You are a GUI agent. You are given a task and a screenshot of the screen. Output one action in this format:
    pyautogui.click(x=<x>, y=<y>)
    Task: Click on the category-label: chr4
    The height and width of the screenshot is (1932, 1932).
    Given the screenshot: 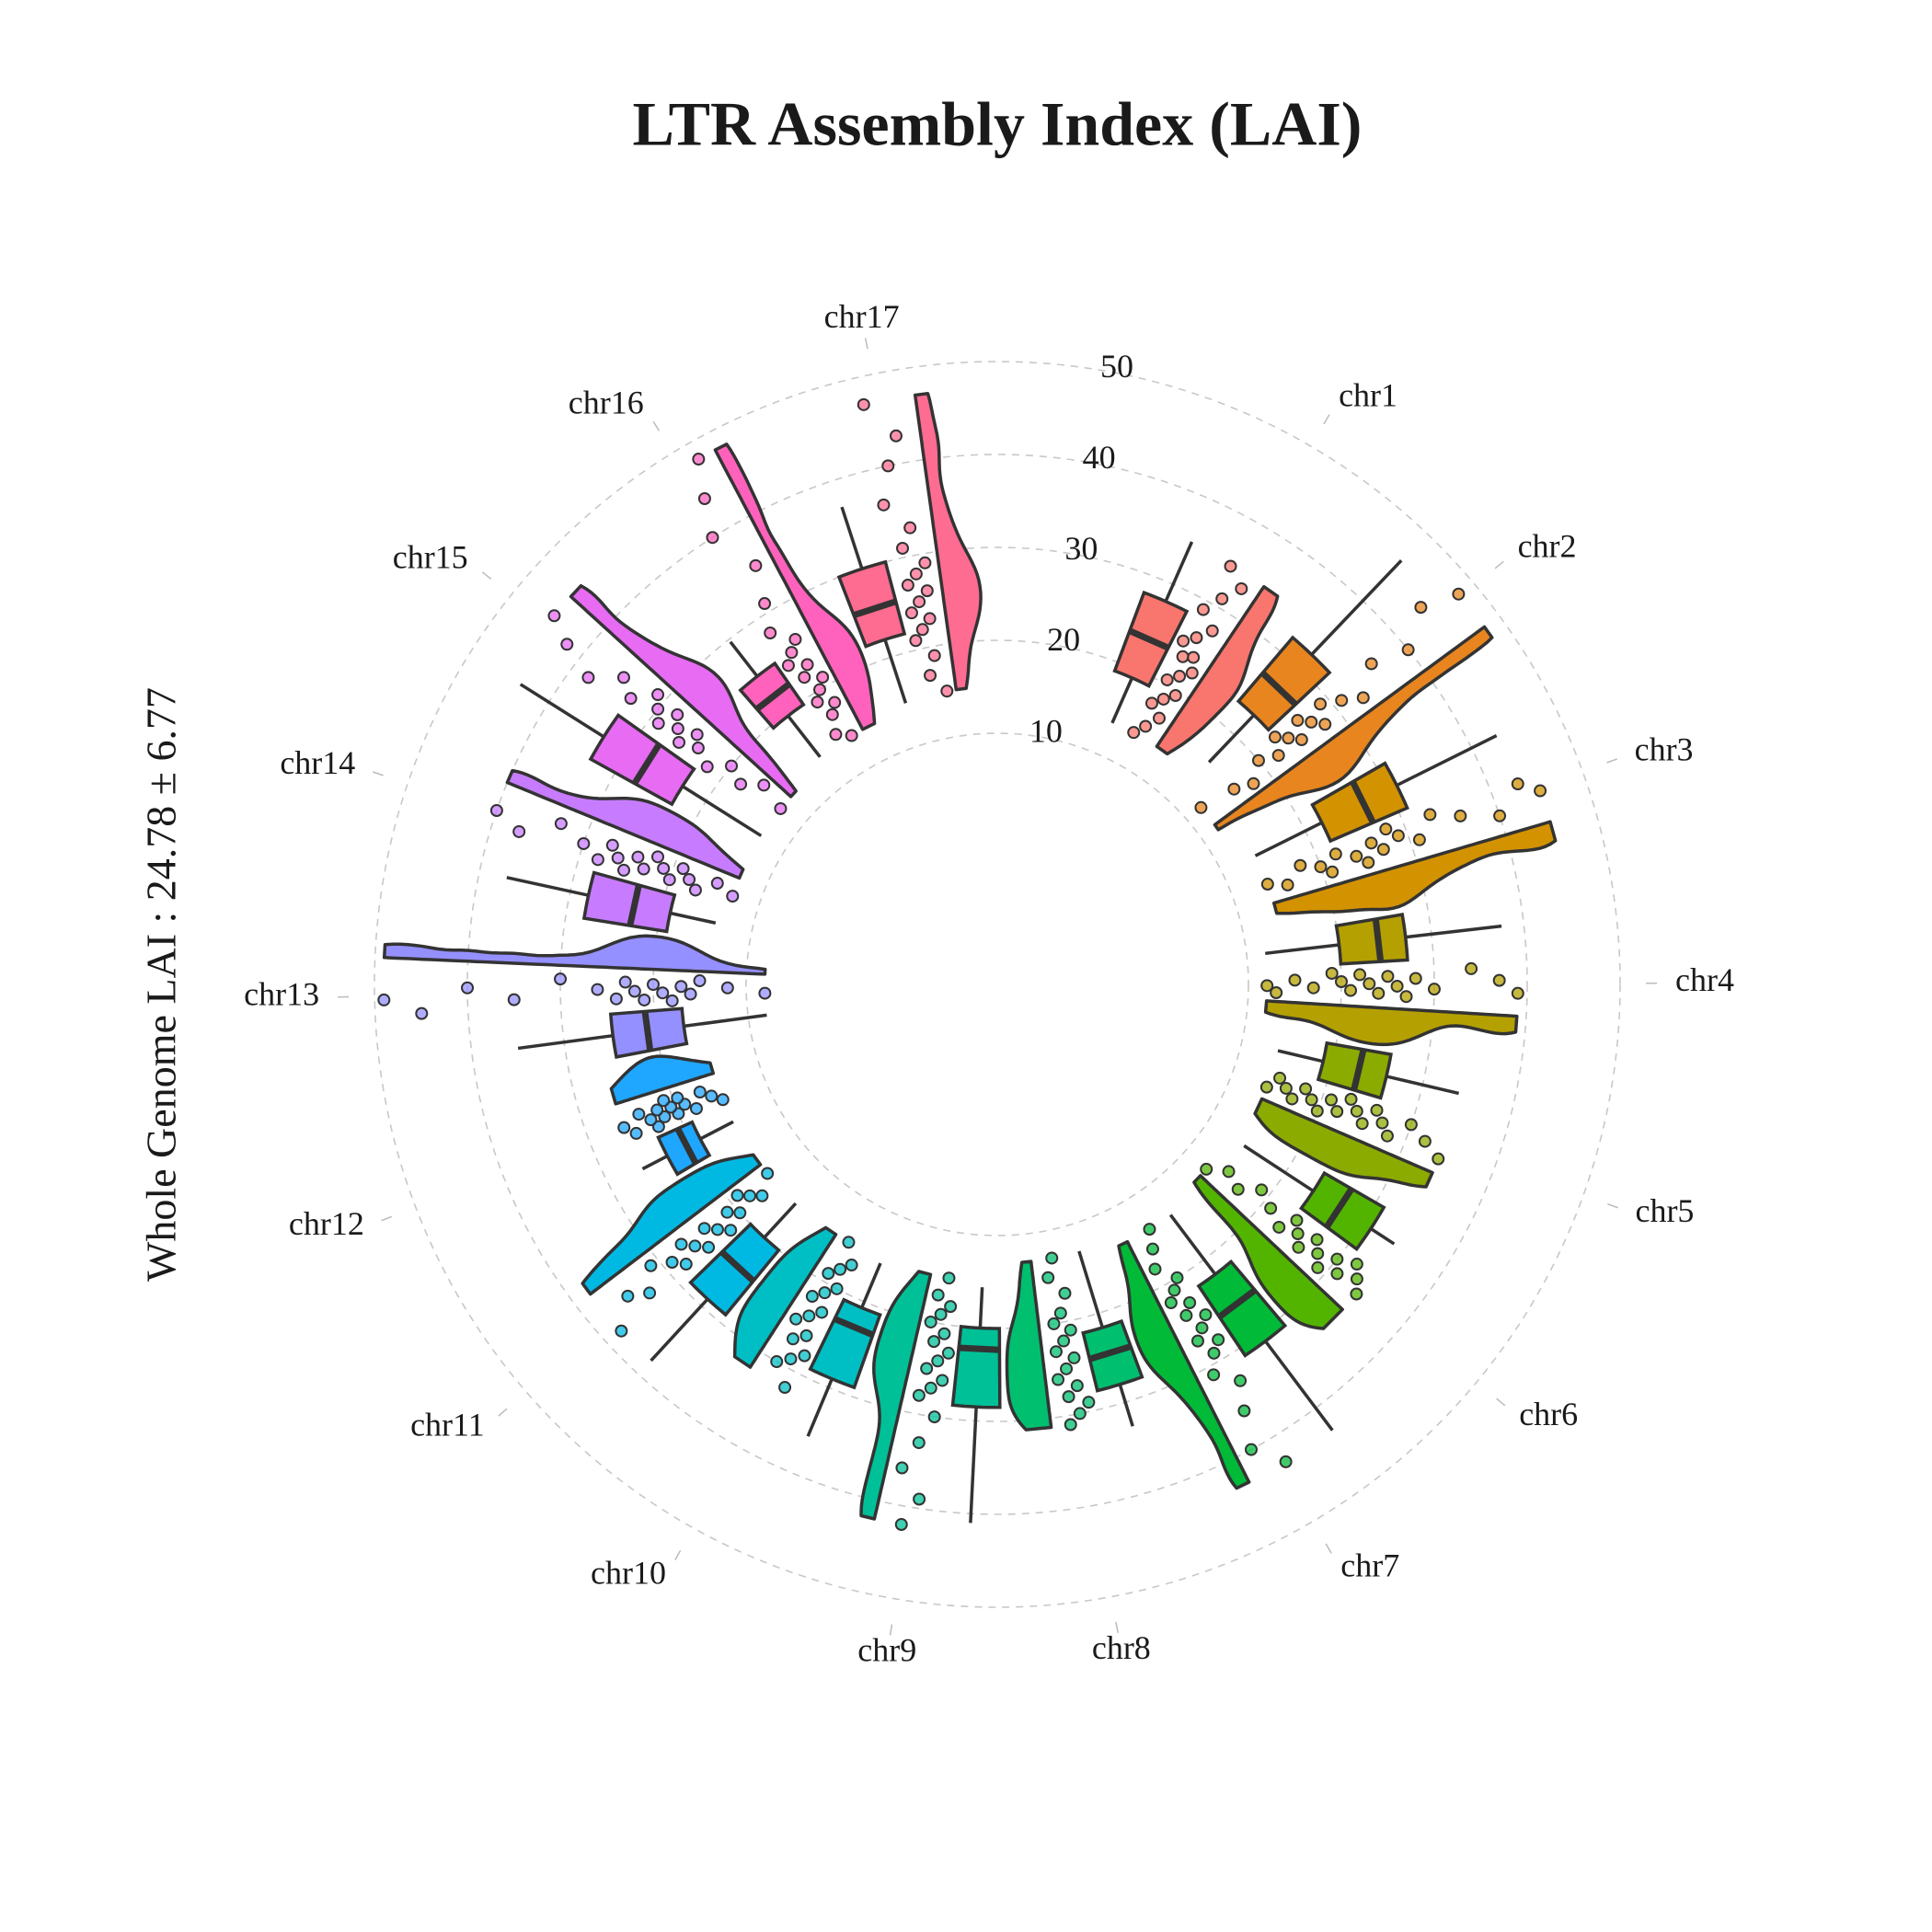 What is the action you would take?
    pyautogui.click(x=1704, y=979)
    